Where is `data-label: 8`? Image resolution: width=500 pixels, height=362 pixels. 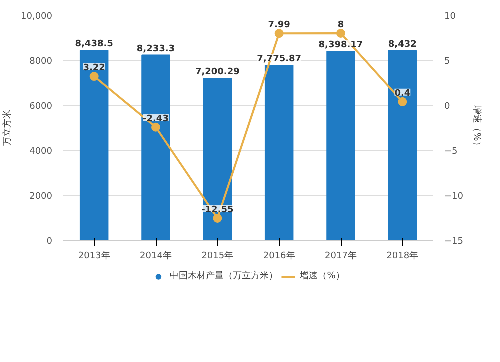 data-label: 8 is located at coordinates (341, 25).